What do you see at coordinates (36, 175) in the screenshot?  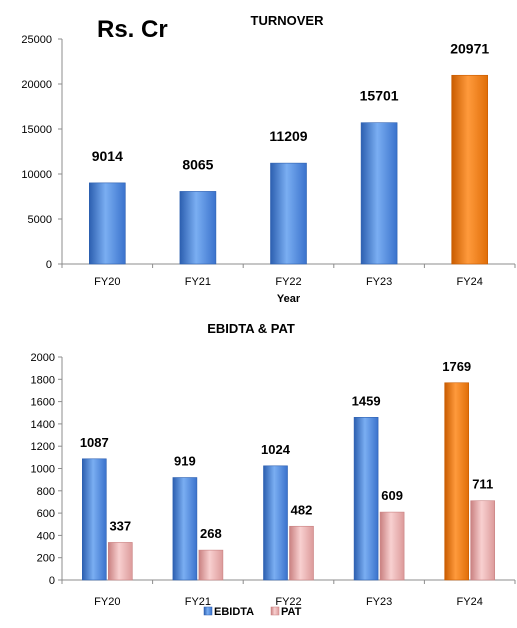 I see `y-tick-label: 10000` at bounding box center [36, 175].